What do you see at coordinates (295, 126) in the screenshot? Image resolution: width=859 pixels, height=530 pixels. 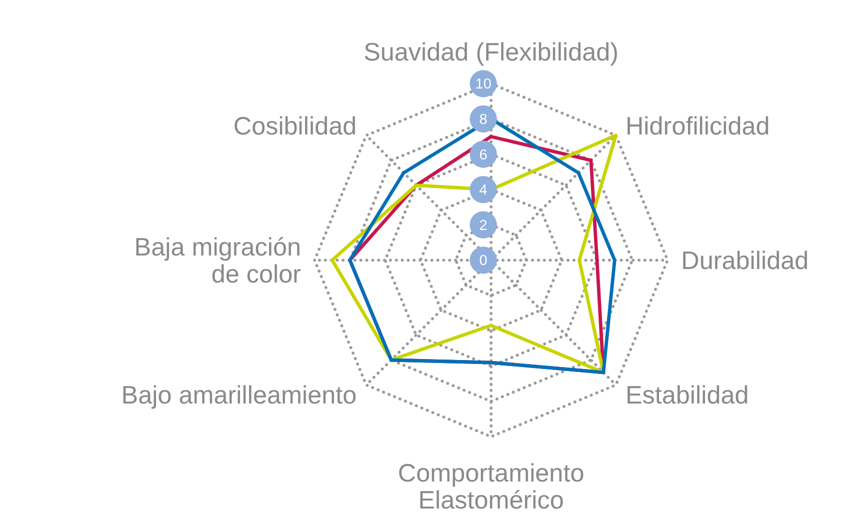 I see `spoke-label: Cosibilidad` at bounding box center [295, 126].